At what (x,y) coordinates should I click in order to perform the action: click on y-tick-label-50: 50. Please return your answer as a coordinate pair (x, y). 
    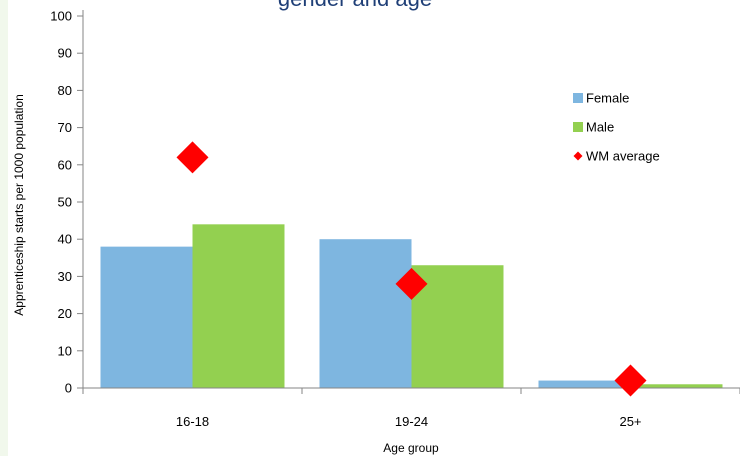
    Looking at the image, I should click on (65, 202).